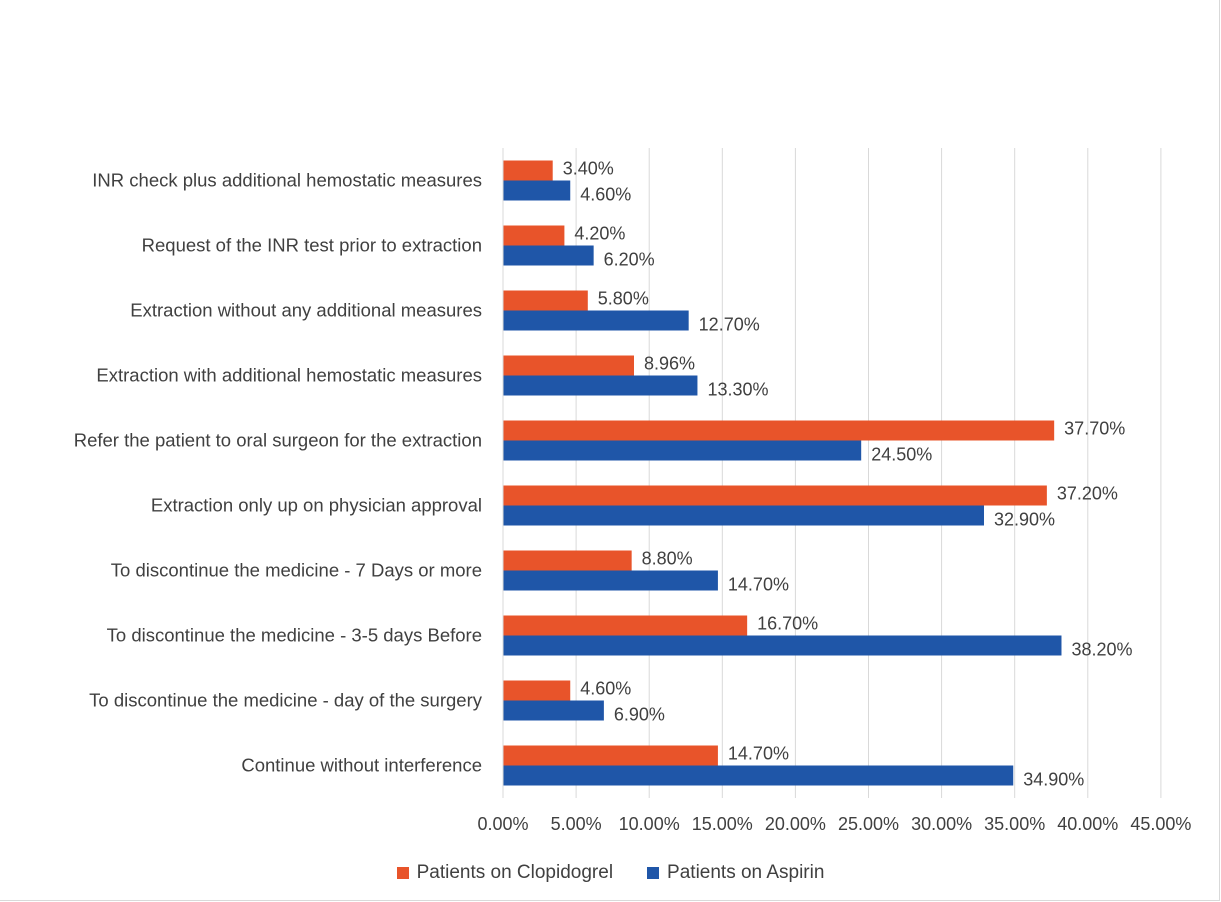 Image resolution: width=1221 pixels, height=902 pixels. What do you see at coordinates (402, 873) in the screenshot?
I see `legend-swatch-clopidogrel` at bounding box center [402, 873].